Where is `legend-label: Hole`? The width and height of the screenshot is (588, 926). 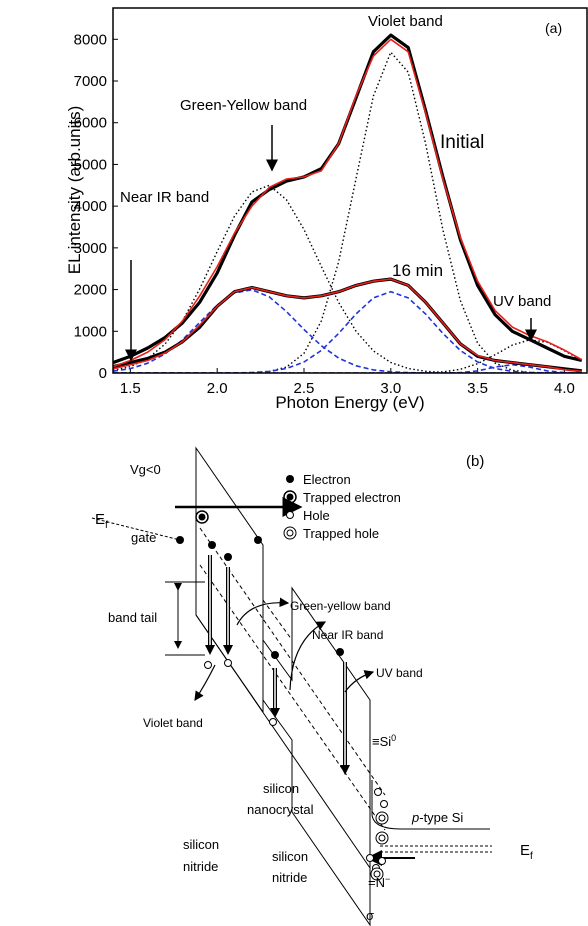
legend-label: Hole is located at coordinates (316, 515).